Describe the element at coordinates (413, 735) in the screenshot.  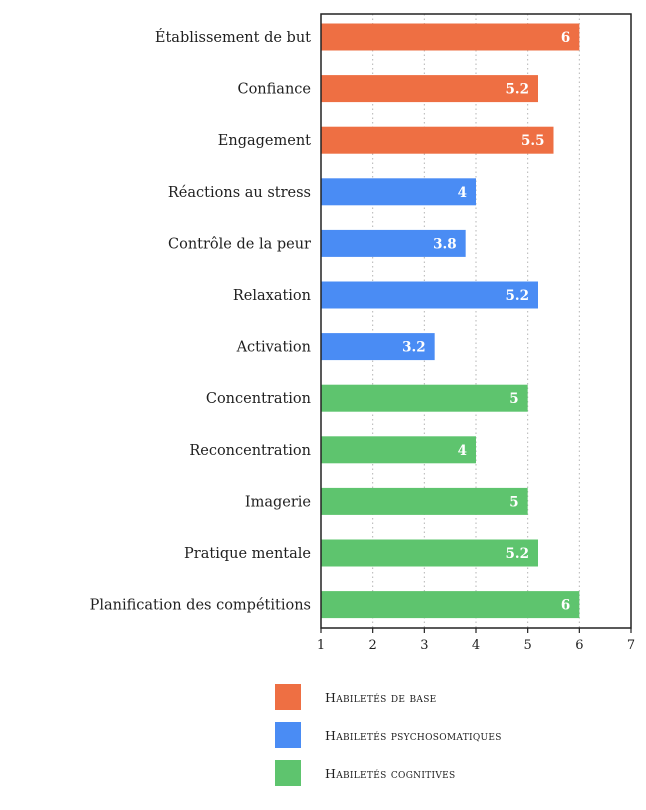
I see `legend-label-psychosomatic: Habiletés psychosomatiques` at that location.